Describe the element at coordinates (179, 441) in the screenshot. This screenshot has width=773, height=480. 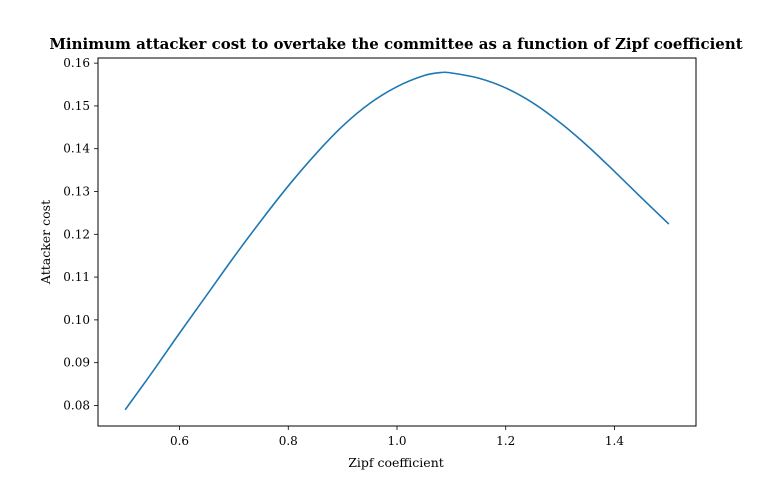
I see `x-tick-label: 0.6` at that location.